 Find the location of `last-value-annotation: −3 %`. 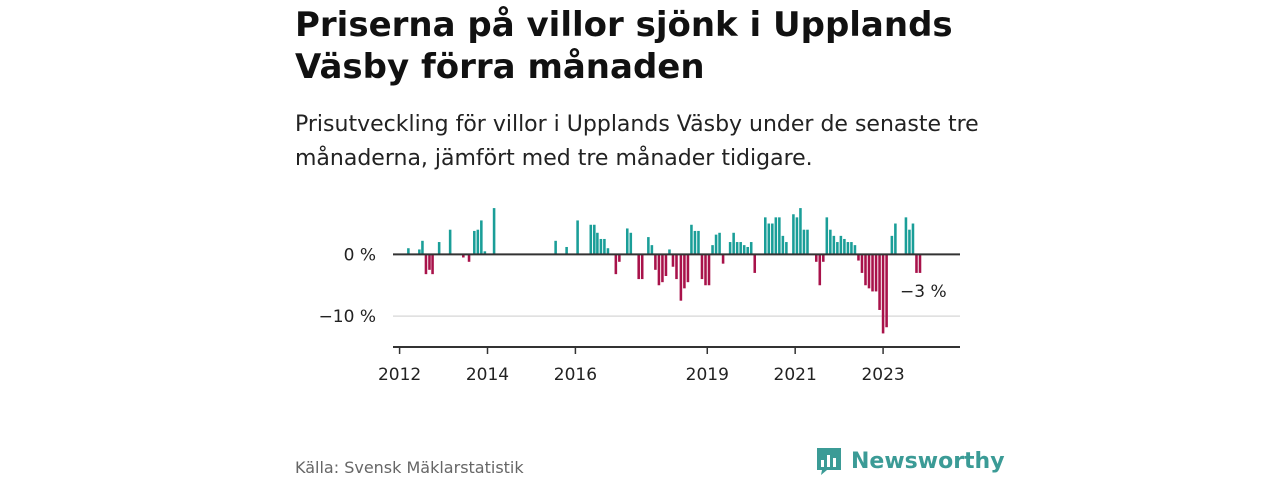

last-value-annotation: −3 % is located at coordinates (923, 292).